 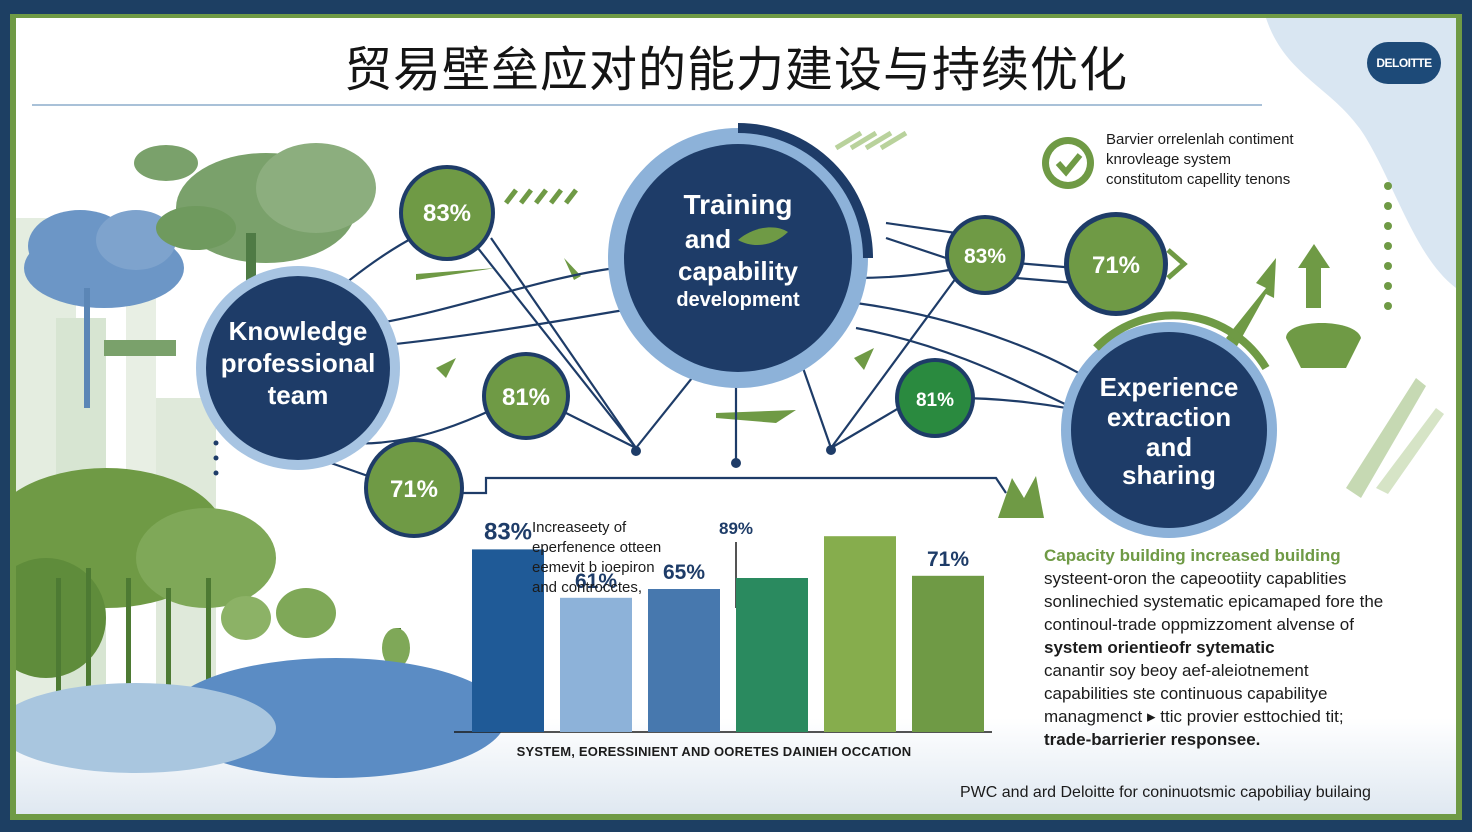 I want to click on summary-line: canantir soy beoy aef-aleiotnement, so click(x=1176, y=670).